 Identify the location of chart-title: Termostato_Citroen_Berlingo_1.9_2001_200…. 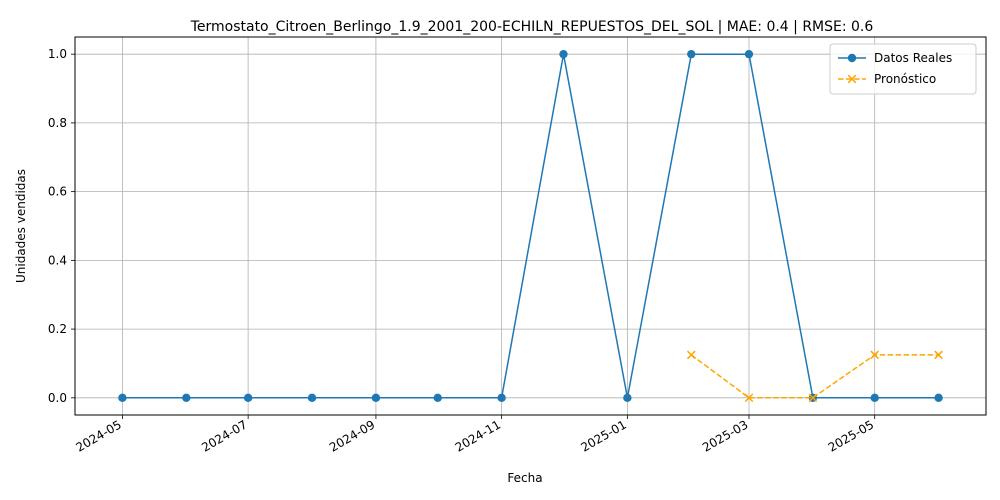
(532, 27).